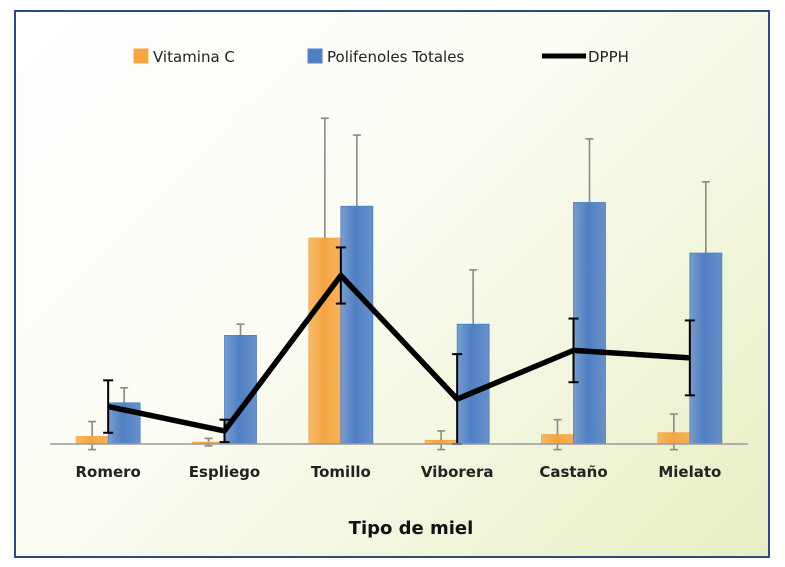 The height and width of the screenshot is (567, 785). I want to click on error-bar-dpph-espliego, so click(224, 431).